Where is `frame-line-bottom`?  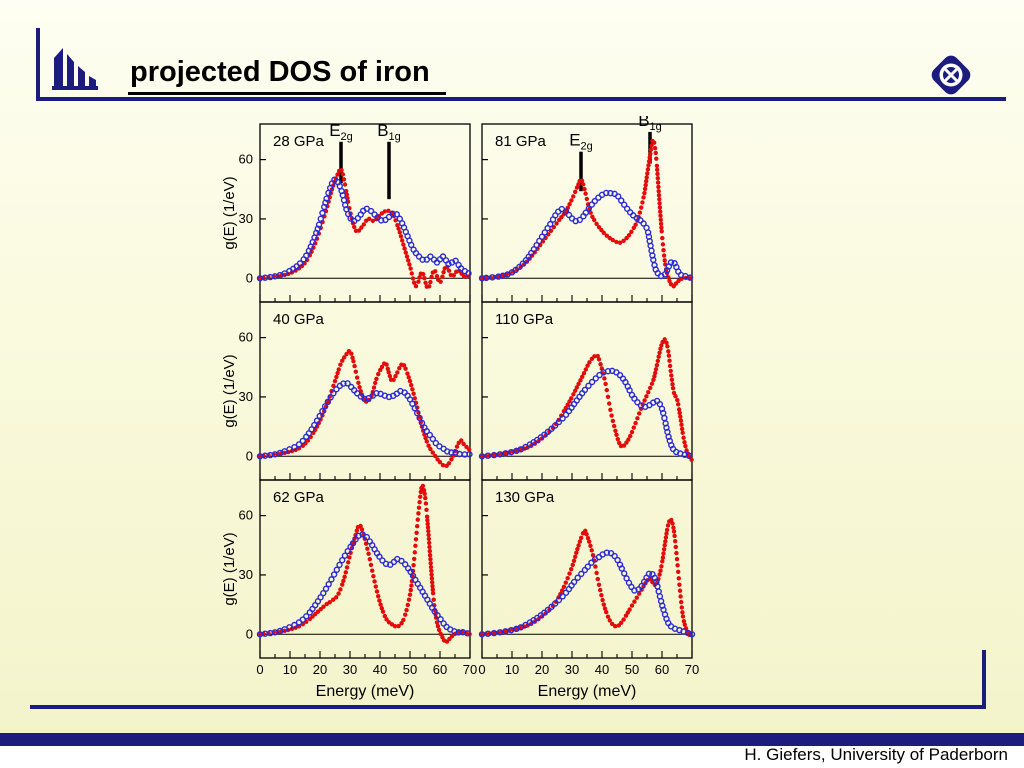 frame-line-bottom is located at coordinates (508, 707).